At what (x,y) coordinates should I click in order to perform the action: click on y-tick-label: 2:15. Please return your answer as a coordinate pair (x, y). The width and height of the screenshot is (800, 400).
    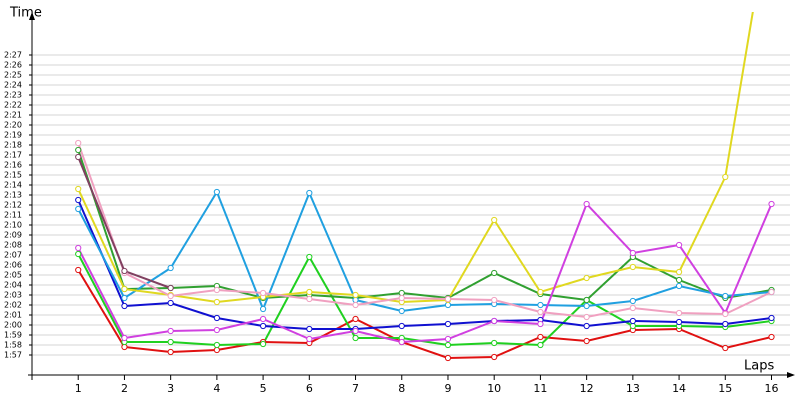
    Looking at the image, I should click on (13, 175).